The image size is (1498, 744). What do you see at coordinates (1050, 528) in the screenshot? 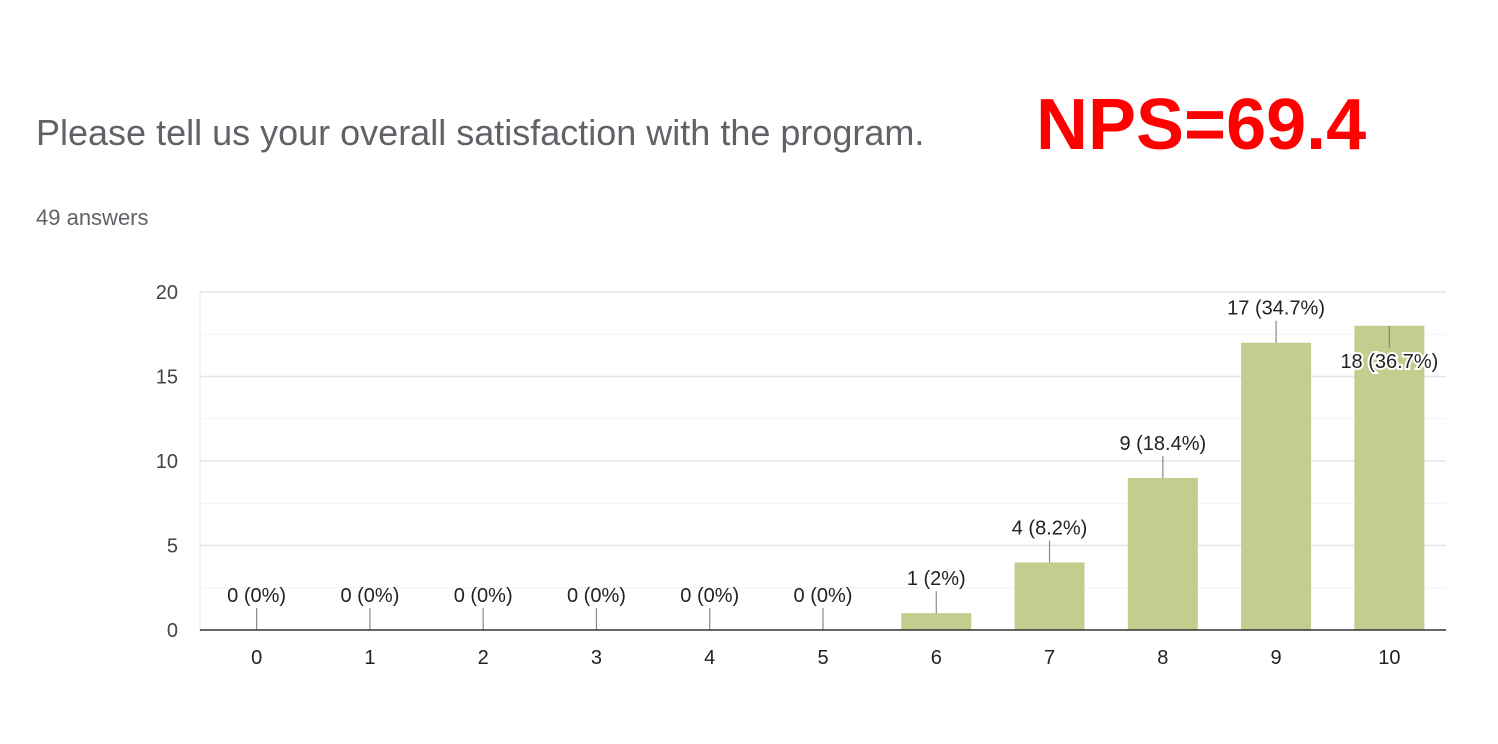
I see `data-label: 4 (8.2%)` at bounding box center [1050, 528].